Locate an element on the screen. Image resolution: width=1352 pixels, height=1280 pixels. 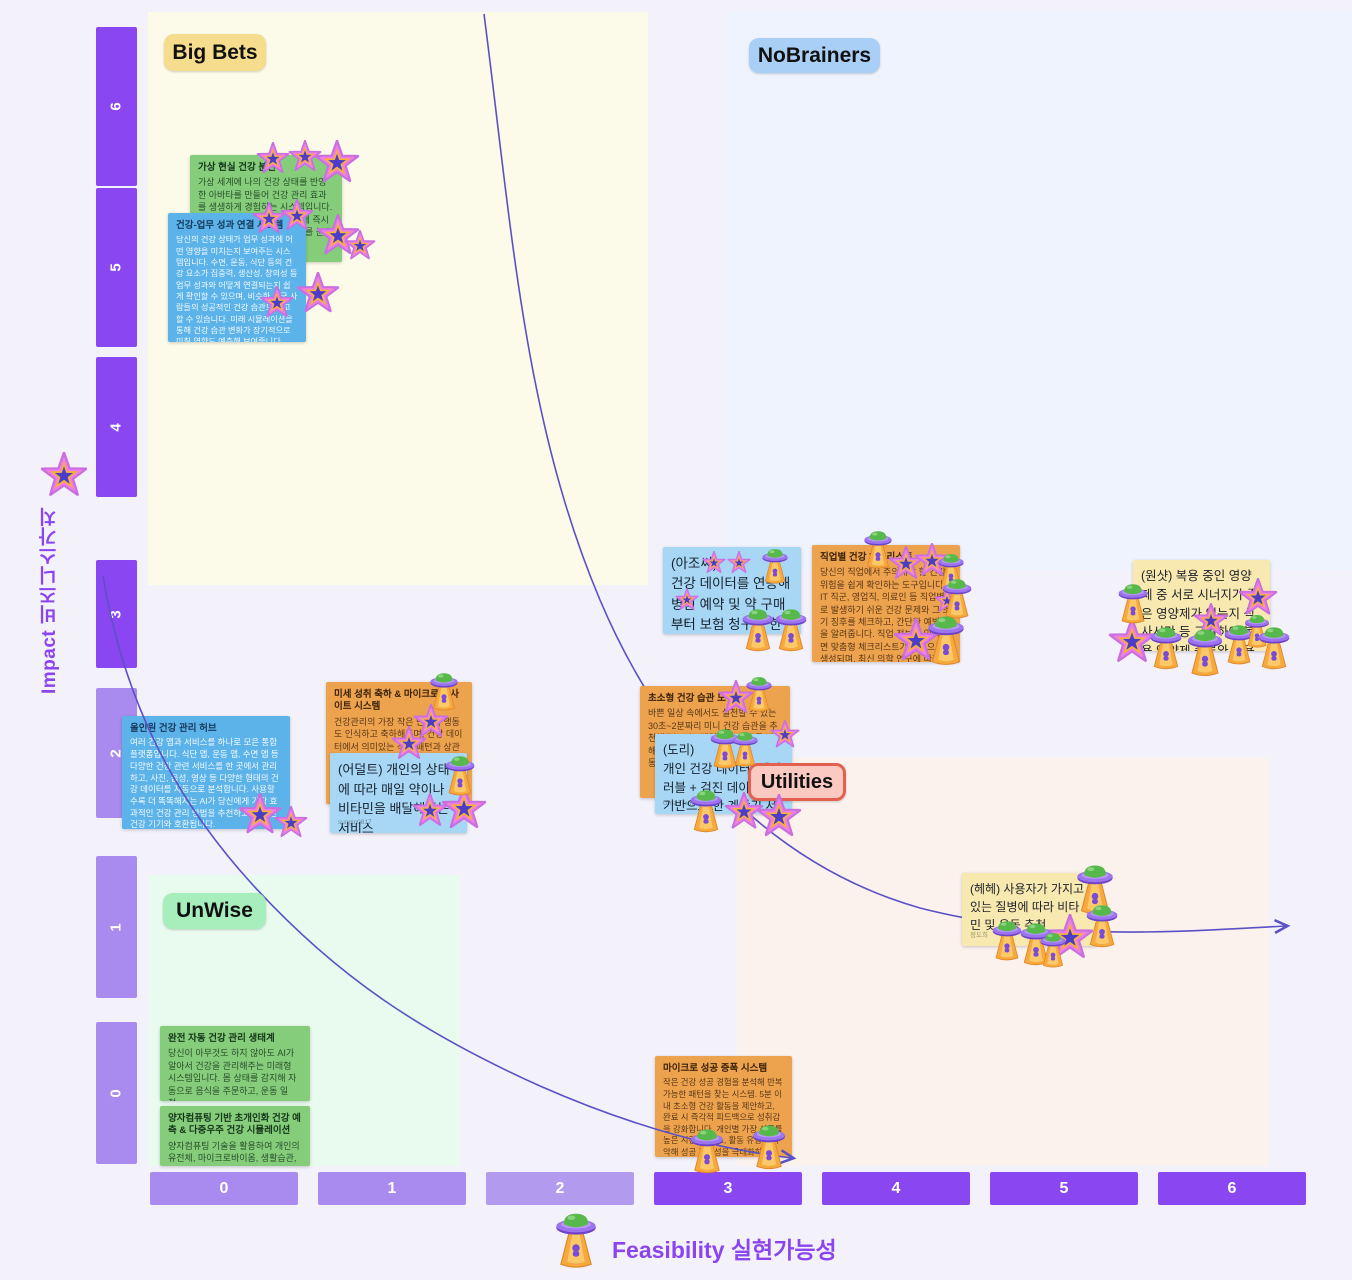
x-tick-3: 3 is located at coordinates (728, 1188).